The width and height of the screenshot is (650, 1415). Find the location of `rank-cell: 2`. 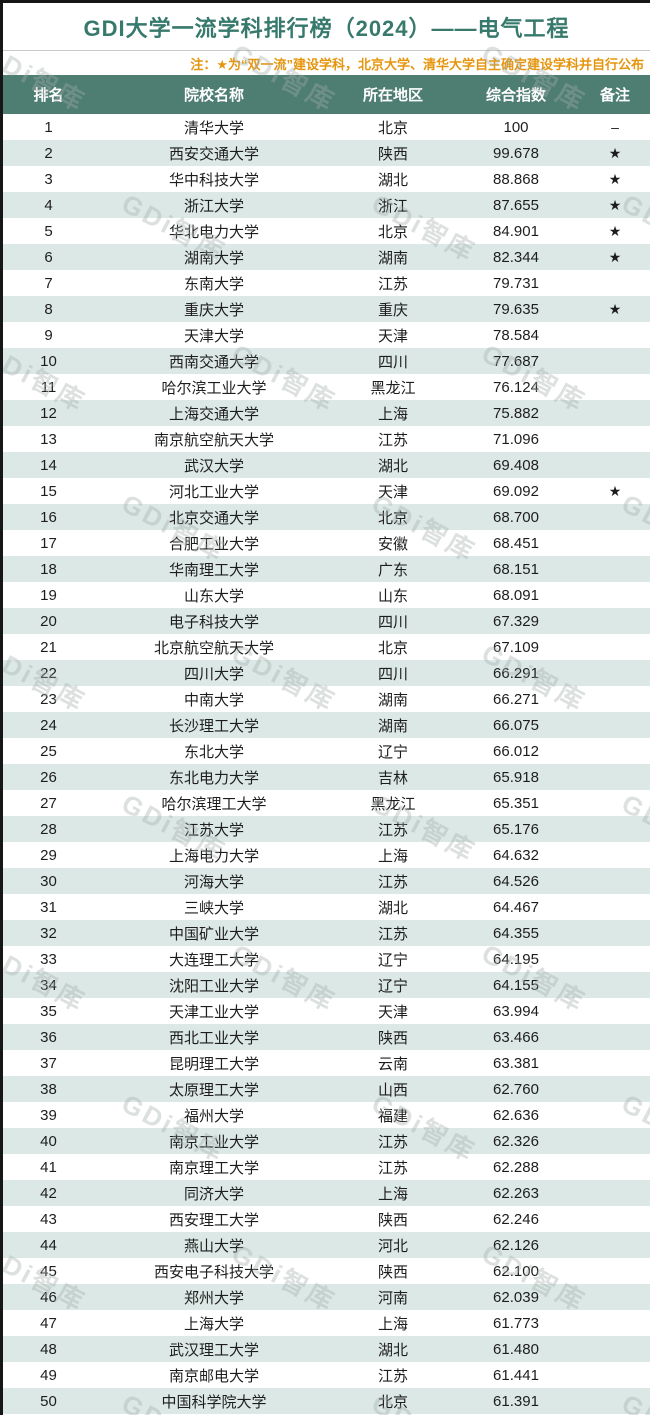

rank-cell: 2 is located at coordinates (48, 153).